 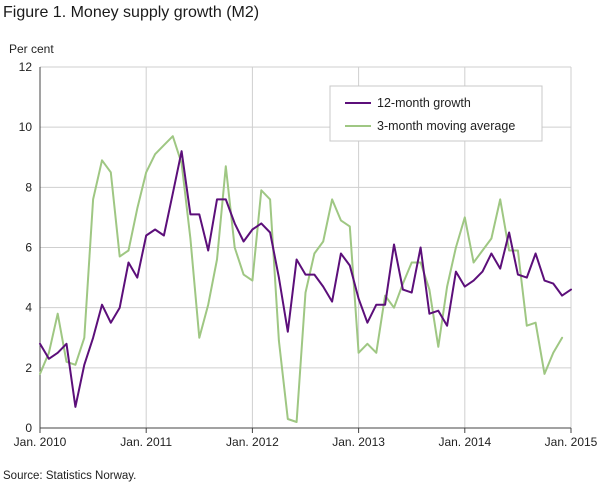 What do you see at coordinates (40, 442) in the screenshot?
I see `x-tick-label: Jan. 2010` at bounding box center [40, 442].